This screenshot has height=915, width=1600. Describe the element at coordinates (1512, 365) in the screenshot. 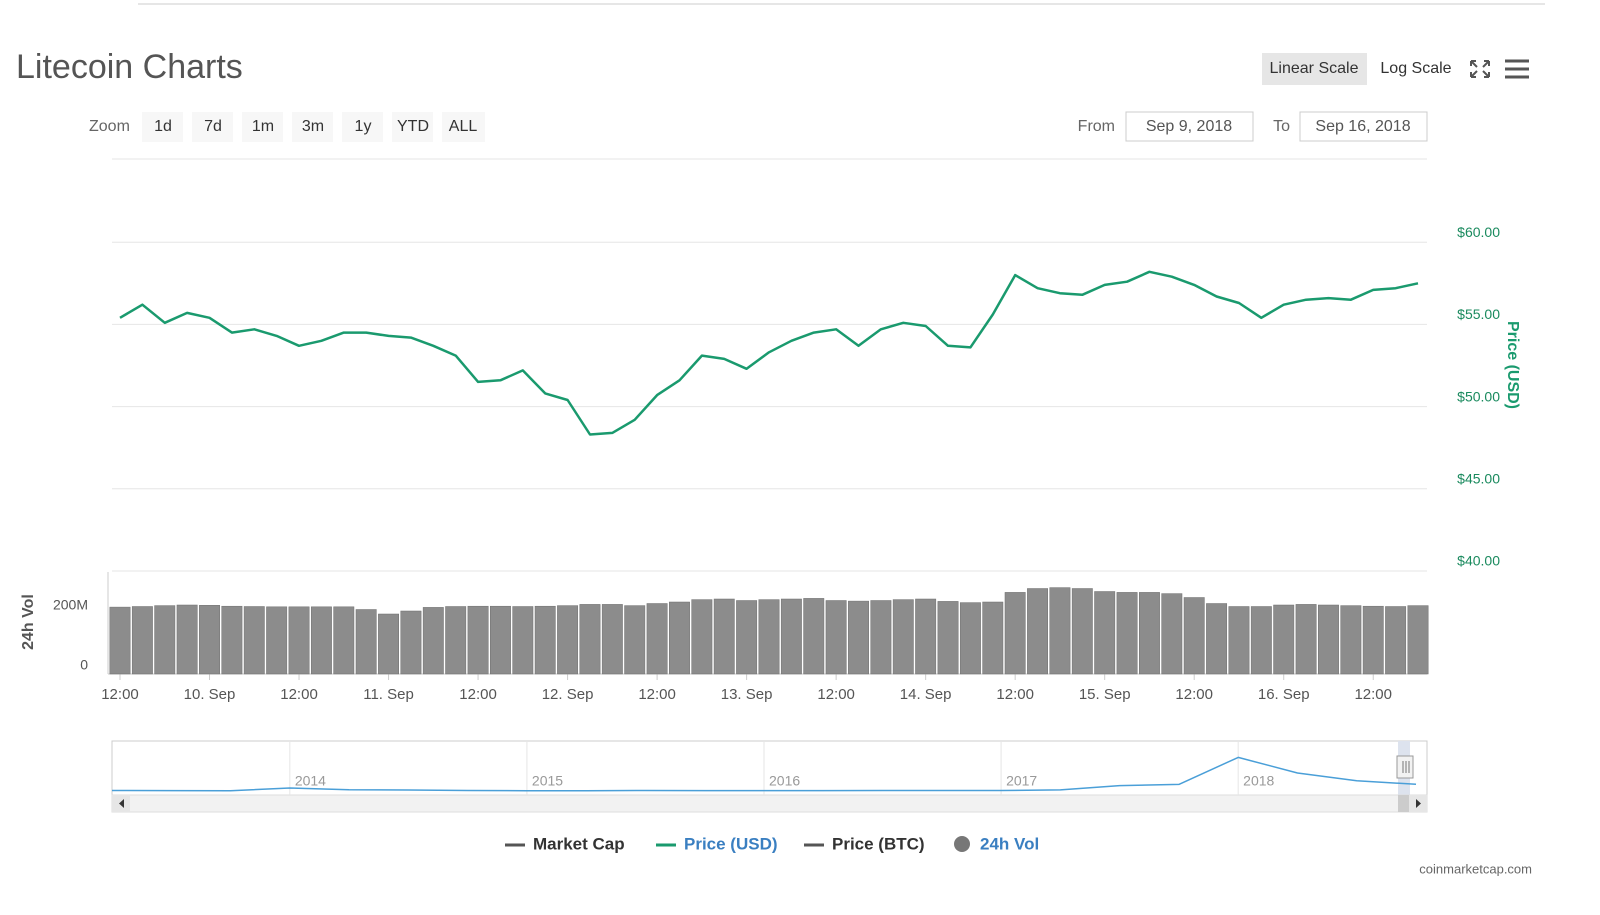

I see `price-axis-title: Price (USD)` at that location.